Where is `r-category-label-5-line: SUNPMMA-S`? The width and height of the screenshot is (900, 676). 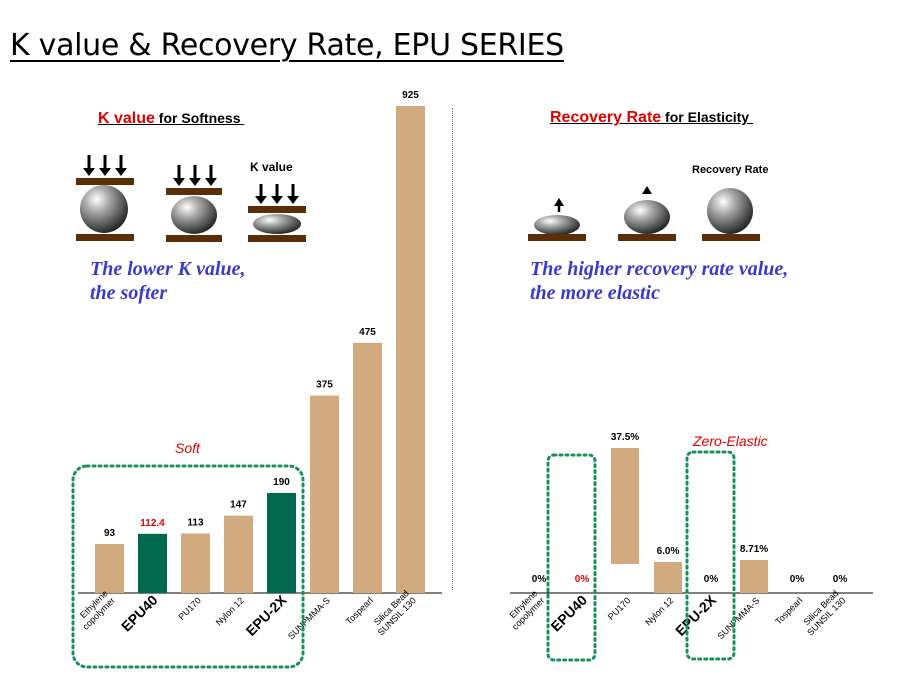
r-category-label-5-line: SUNPMMA-S is located at coordinates (738, 618).